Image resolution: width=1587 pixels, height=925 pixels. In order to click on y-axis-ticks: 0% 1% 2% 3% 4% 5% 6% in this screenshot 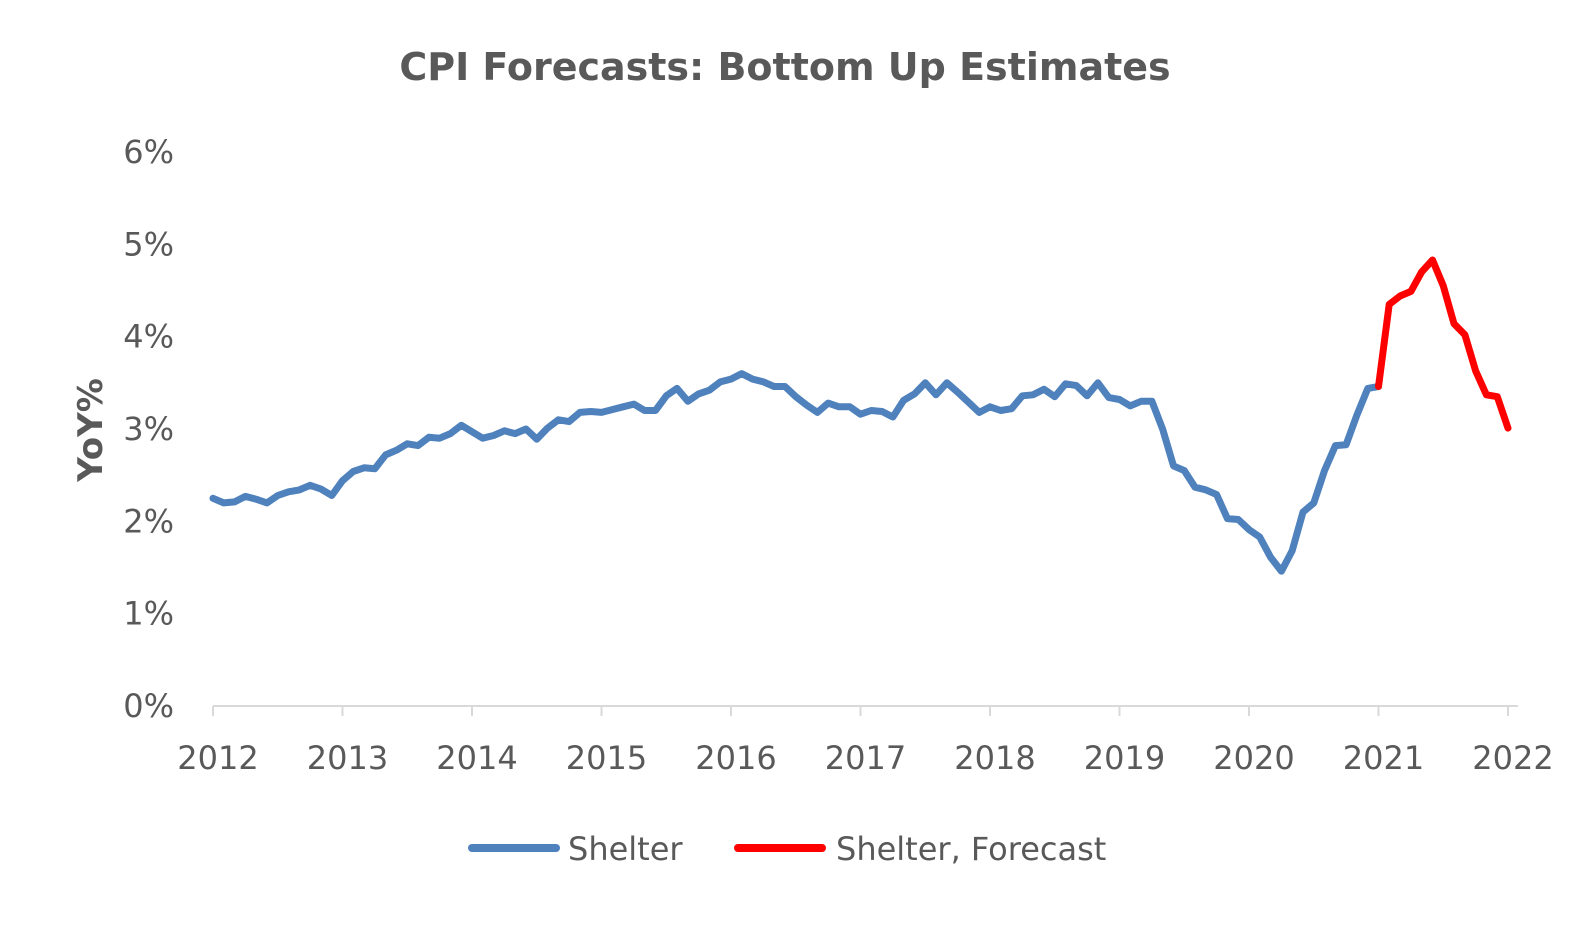, I will do `click(148, 429)`.